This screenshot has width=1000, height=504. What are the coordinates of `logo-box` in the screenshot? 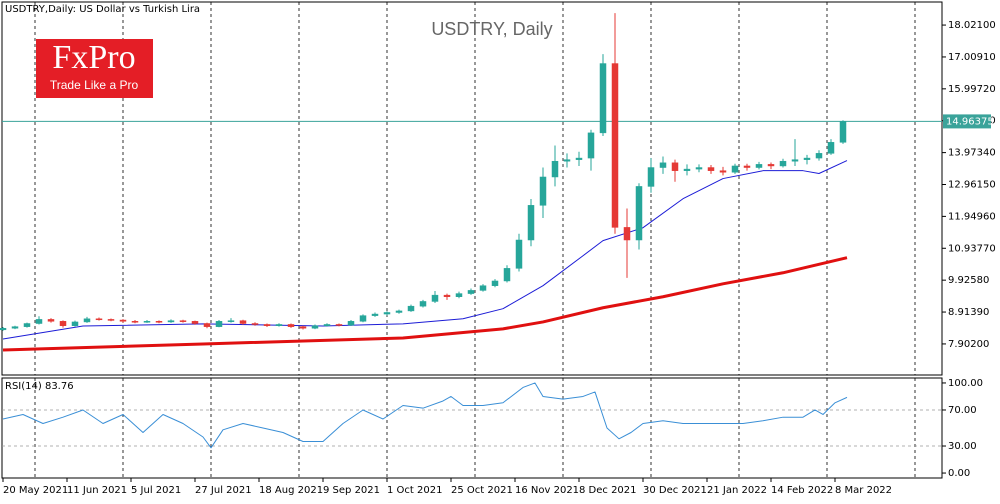 It's located at (94, 68).